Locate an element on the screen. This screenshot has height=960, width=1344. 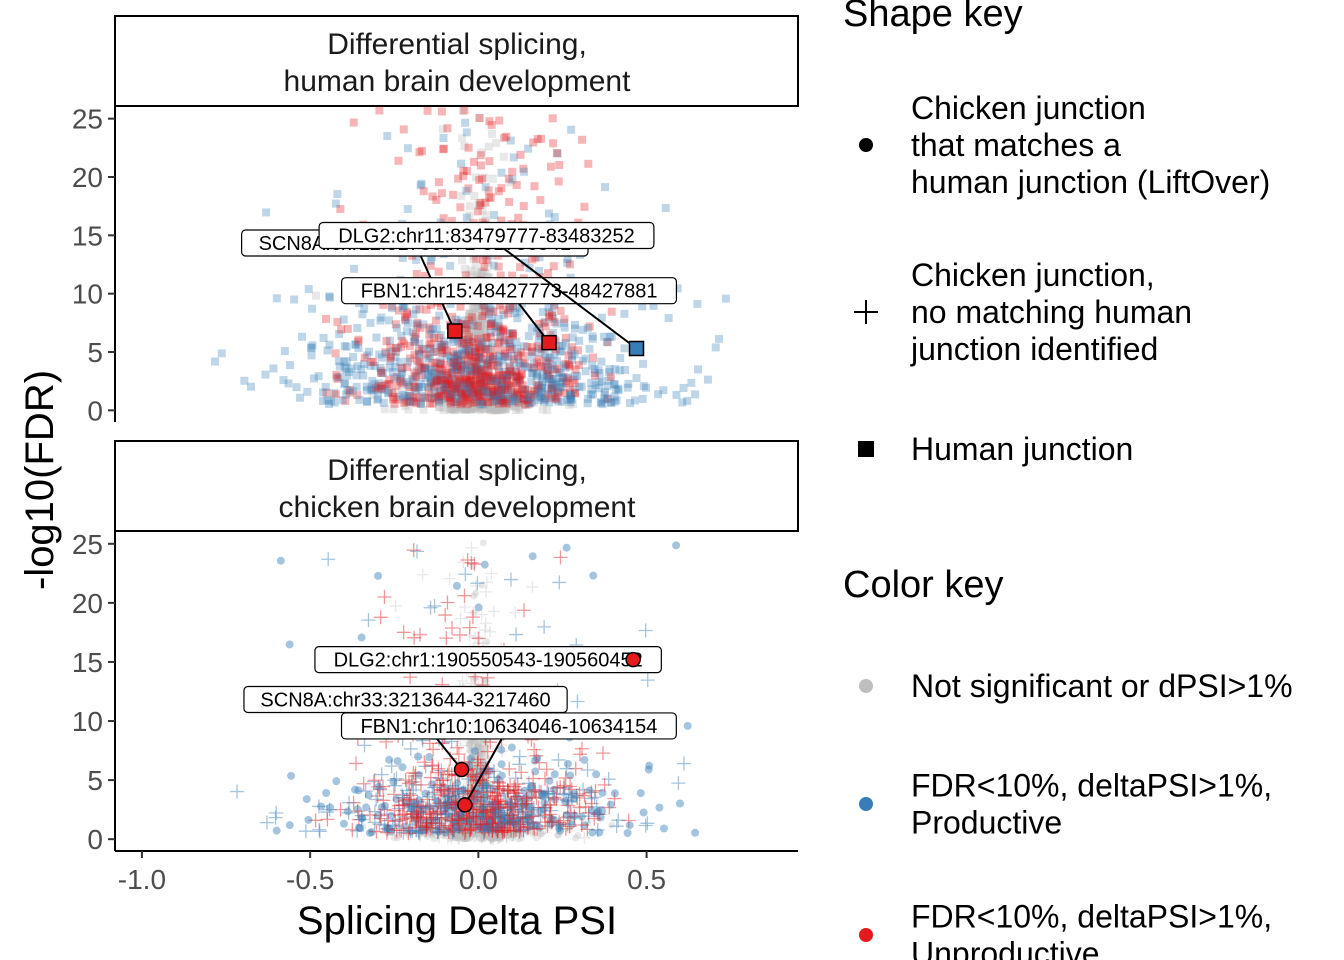
bottom-panel-title-line1: Differential splicing, is located at coordinates (457, 470).